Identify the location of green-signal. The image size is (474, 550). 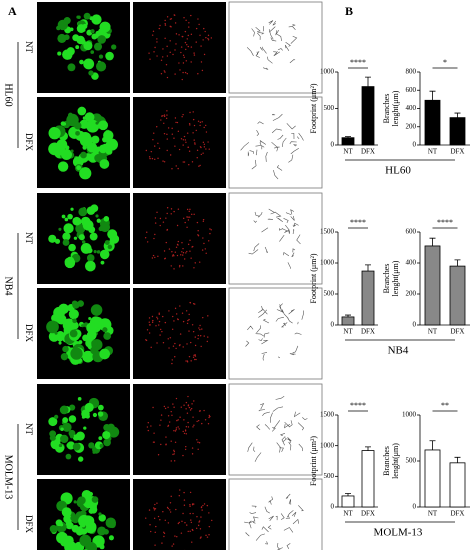
(84, 429).